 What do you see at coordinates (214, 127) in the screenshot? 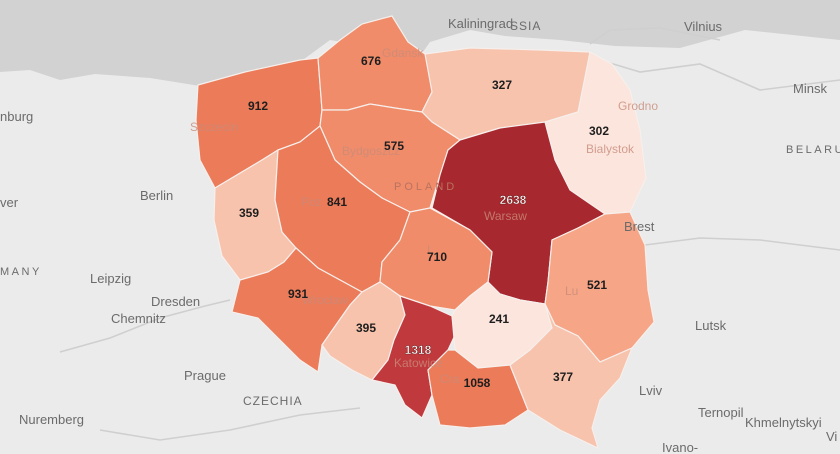
I see `label-szczecin: Szczecin` at bounding box center [214, 127].